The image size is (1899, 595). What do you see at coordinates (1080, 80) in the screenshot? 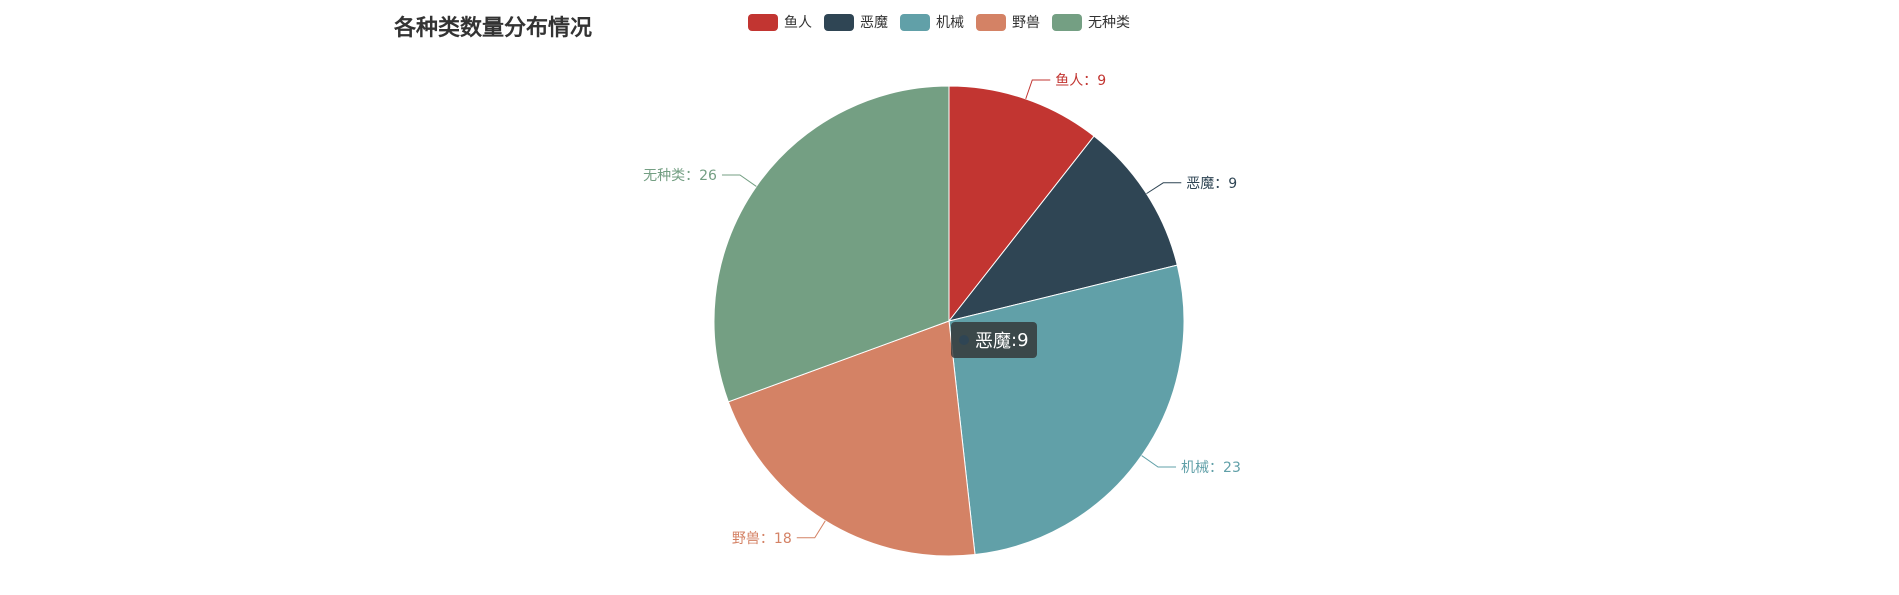
I see `data-label: 鱼人：9` at bounding box center [1080, 80].